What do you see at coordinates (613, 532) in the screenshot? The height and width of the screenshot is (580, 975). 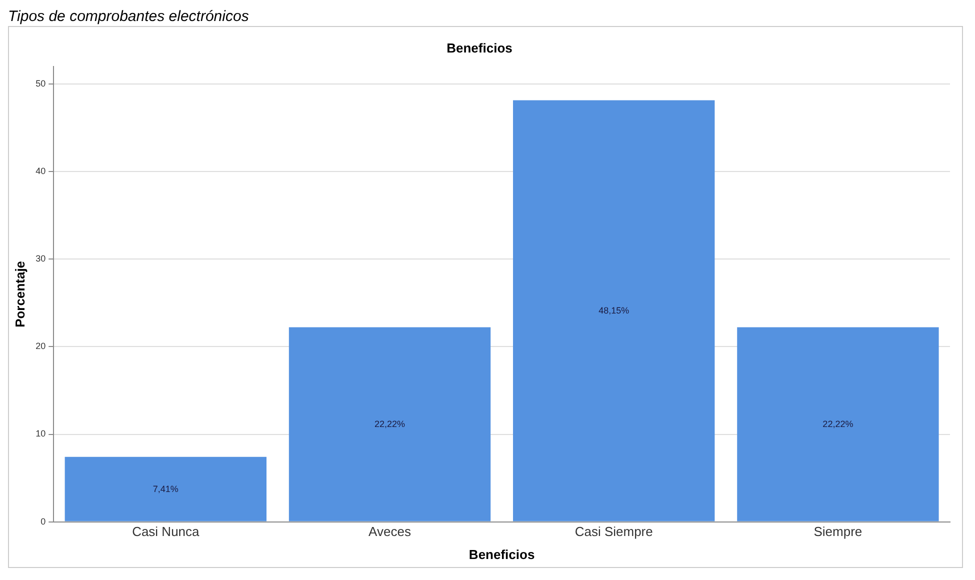 I see `x-tick-label: Casi Siempre` at bounding box center [613, 532].